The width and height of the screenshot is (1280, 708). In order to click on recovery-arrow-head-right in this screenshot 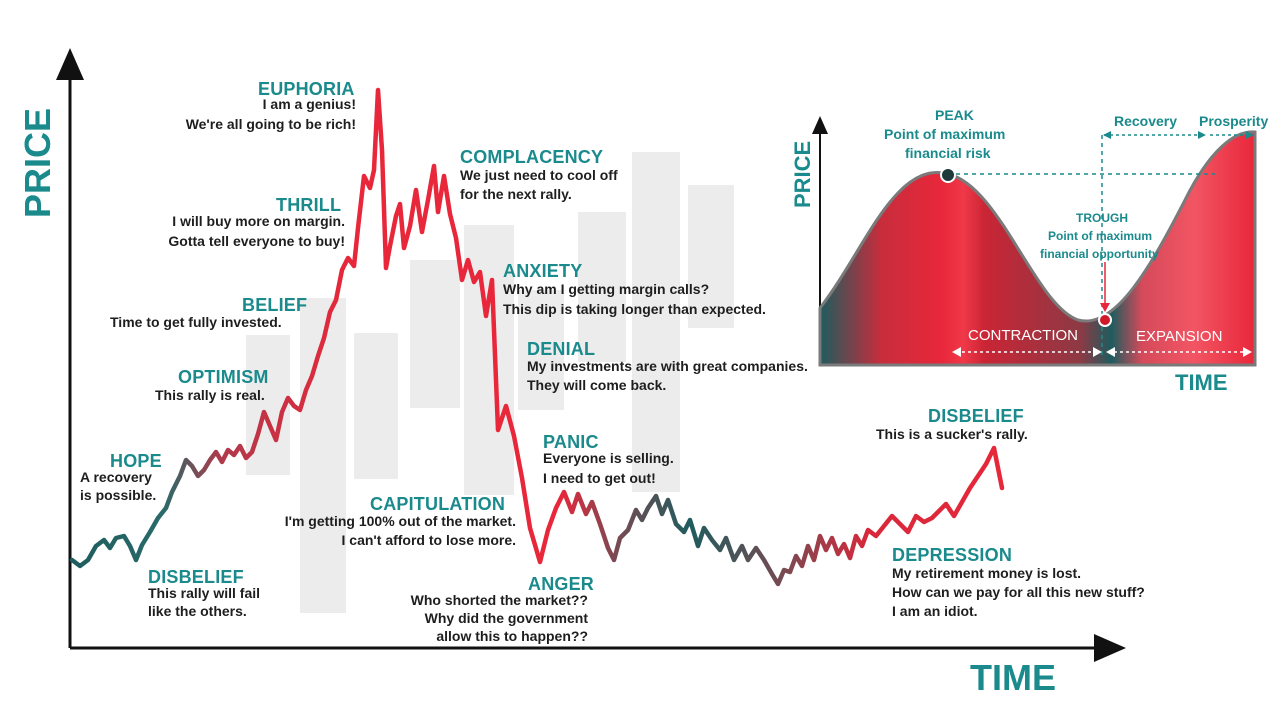, I will do `click(1202, 135)`.